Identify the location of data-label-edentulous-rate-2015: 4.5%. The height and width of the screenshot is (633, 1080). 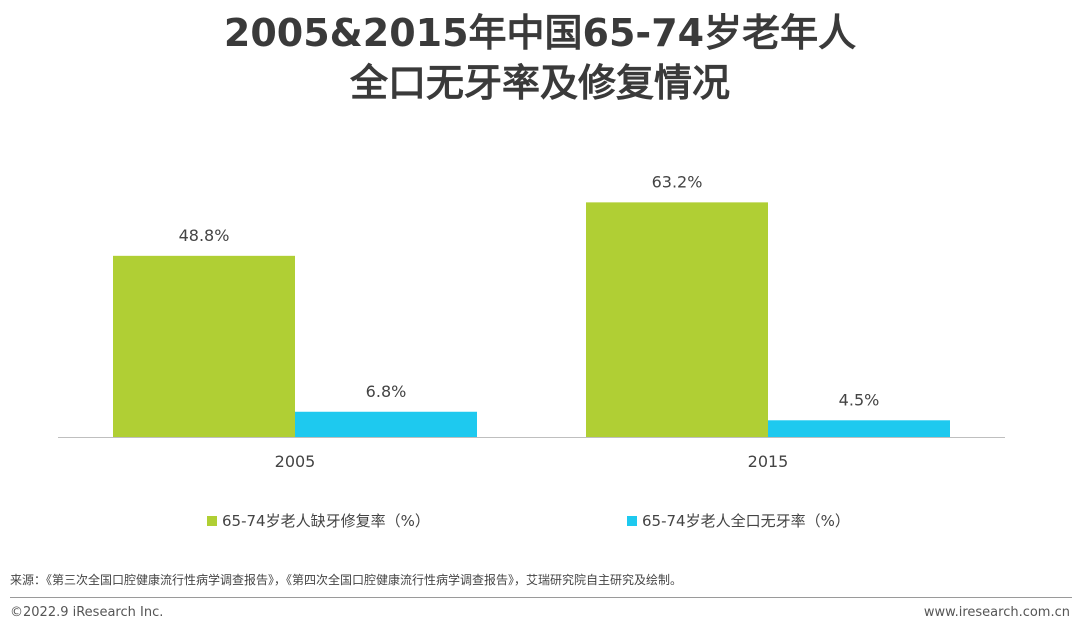
(859, 399).